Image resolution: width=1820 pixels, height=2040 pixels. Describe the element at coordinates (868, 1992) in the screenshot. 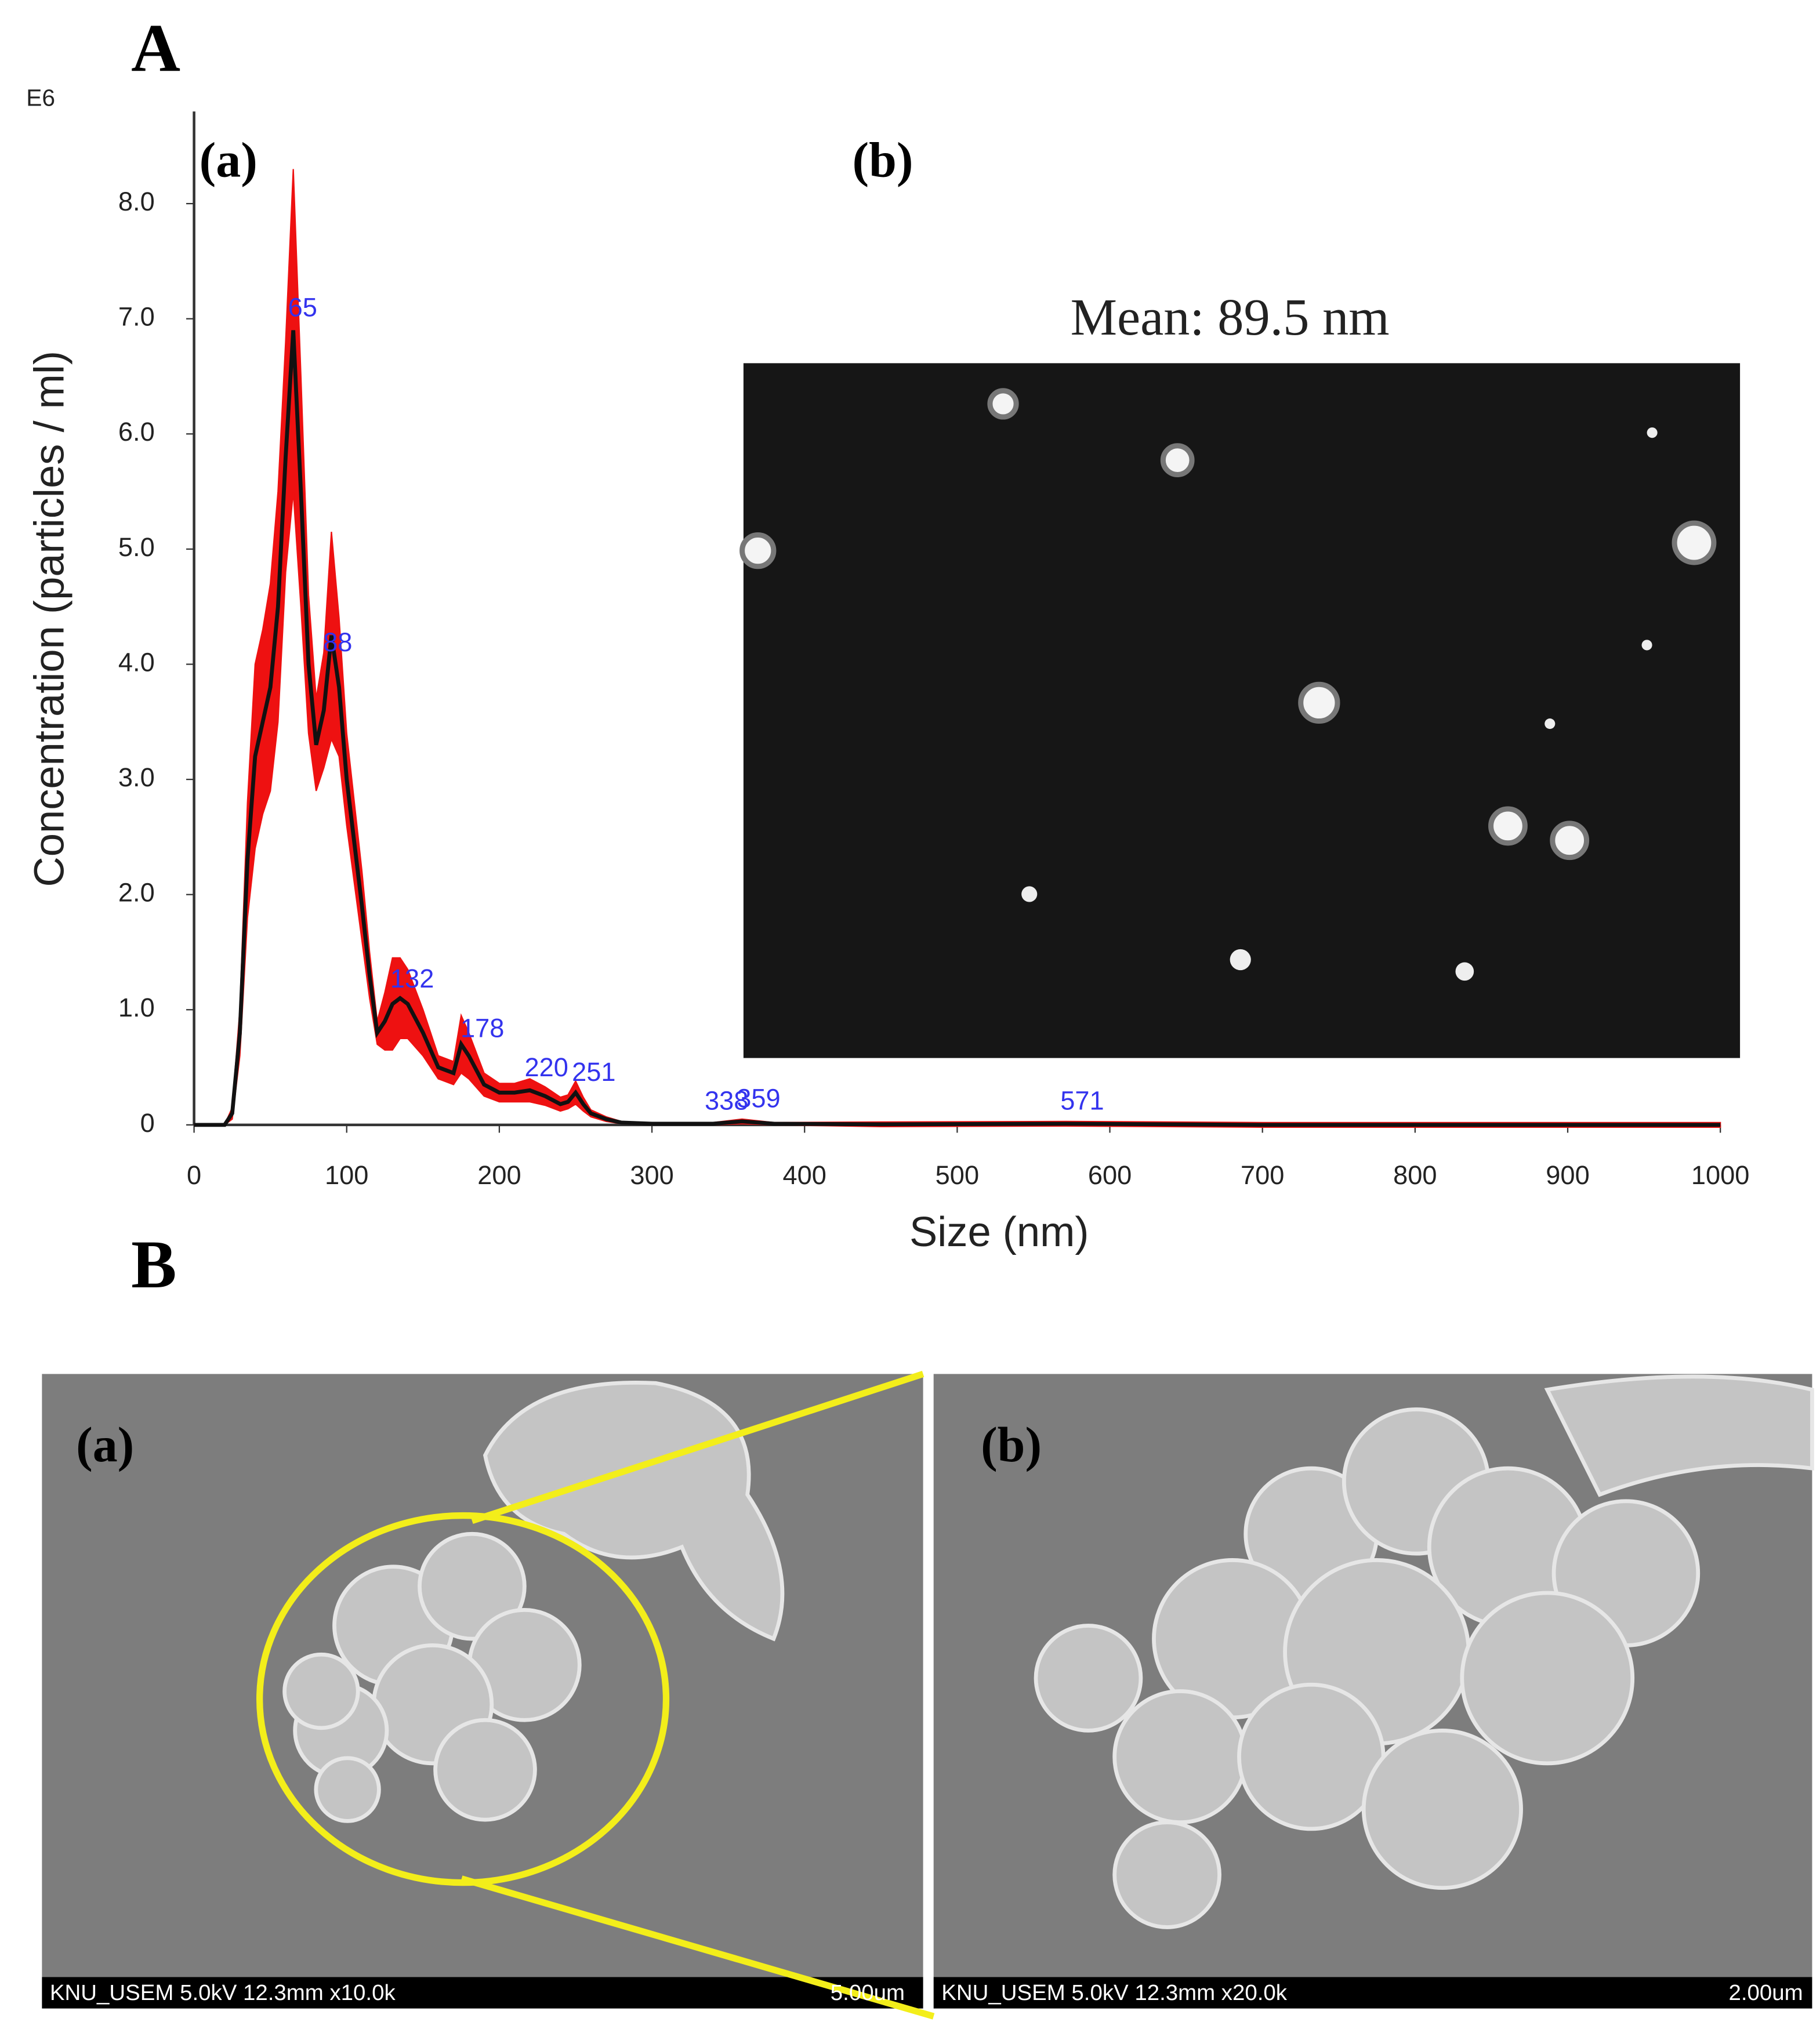

I see `sem-scale: 5.00um` at that location.